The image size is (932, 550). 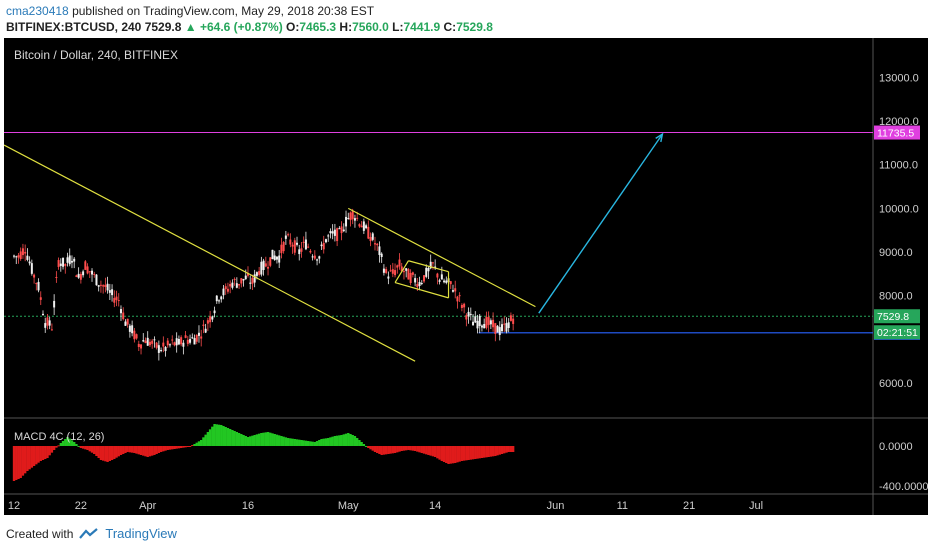 What do you see at coordinates (14, 506) in the screenshot?
I see `time-tick-label: 12` at bounding box center [14, 506].